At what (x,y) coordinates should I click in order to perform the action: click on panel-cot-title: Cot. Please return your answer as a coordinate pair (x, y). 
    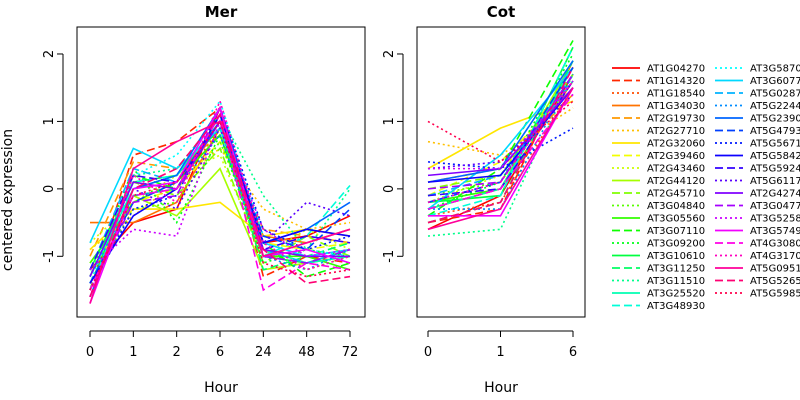
    Looking at the image, I should click on (501, 12).